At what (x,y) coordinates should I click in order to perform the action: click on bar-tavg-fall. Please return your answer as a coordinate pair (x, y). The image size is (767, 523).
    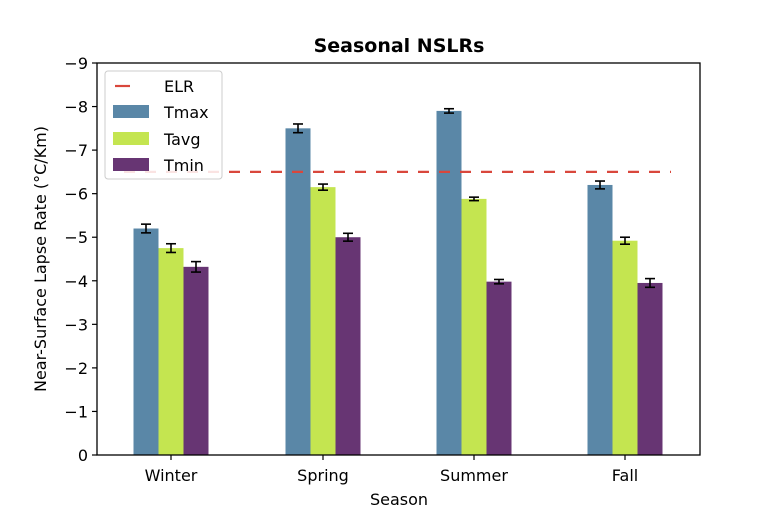
    Looking at the image, I should click on (625, 347).